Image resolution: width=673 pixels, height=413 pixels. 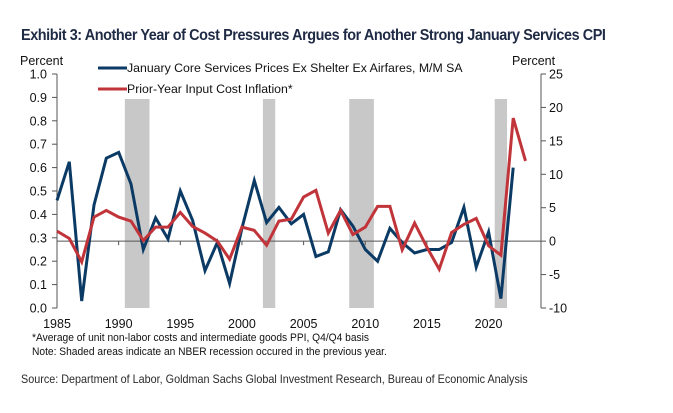 I want to click on right-axis-tick-label: 5, so click(x=552, y=208).